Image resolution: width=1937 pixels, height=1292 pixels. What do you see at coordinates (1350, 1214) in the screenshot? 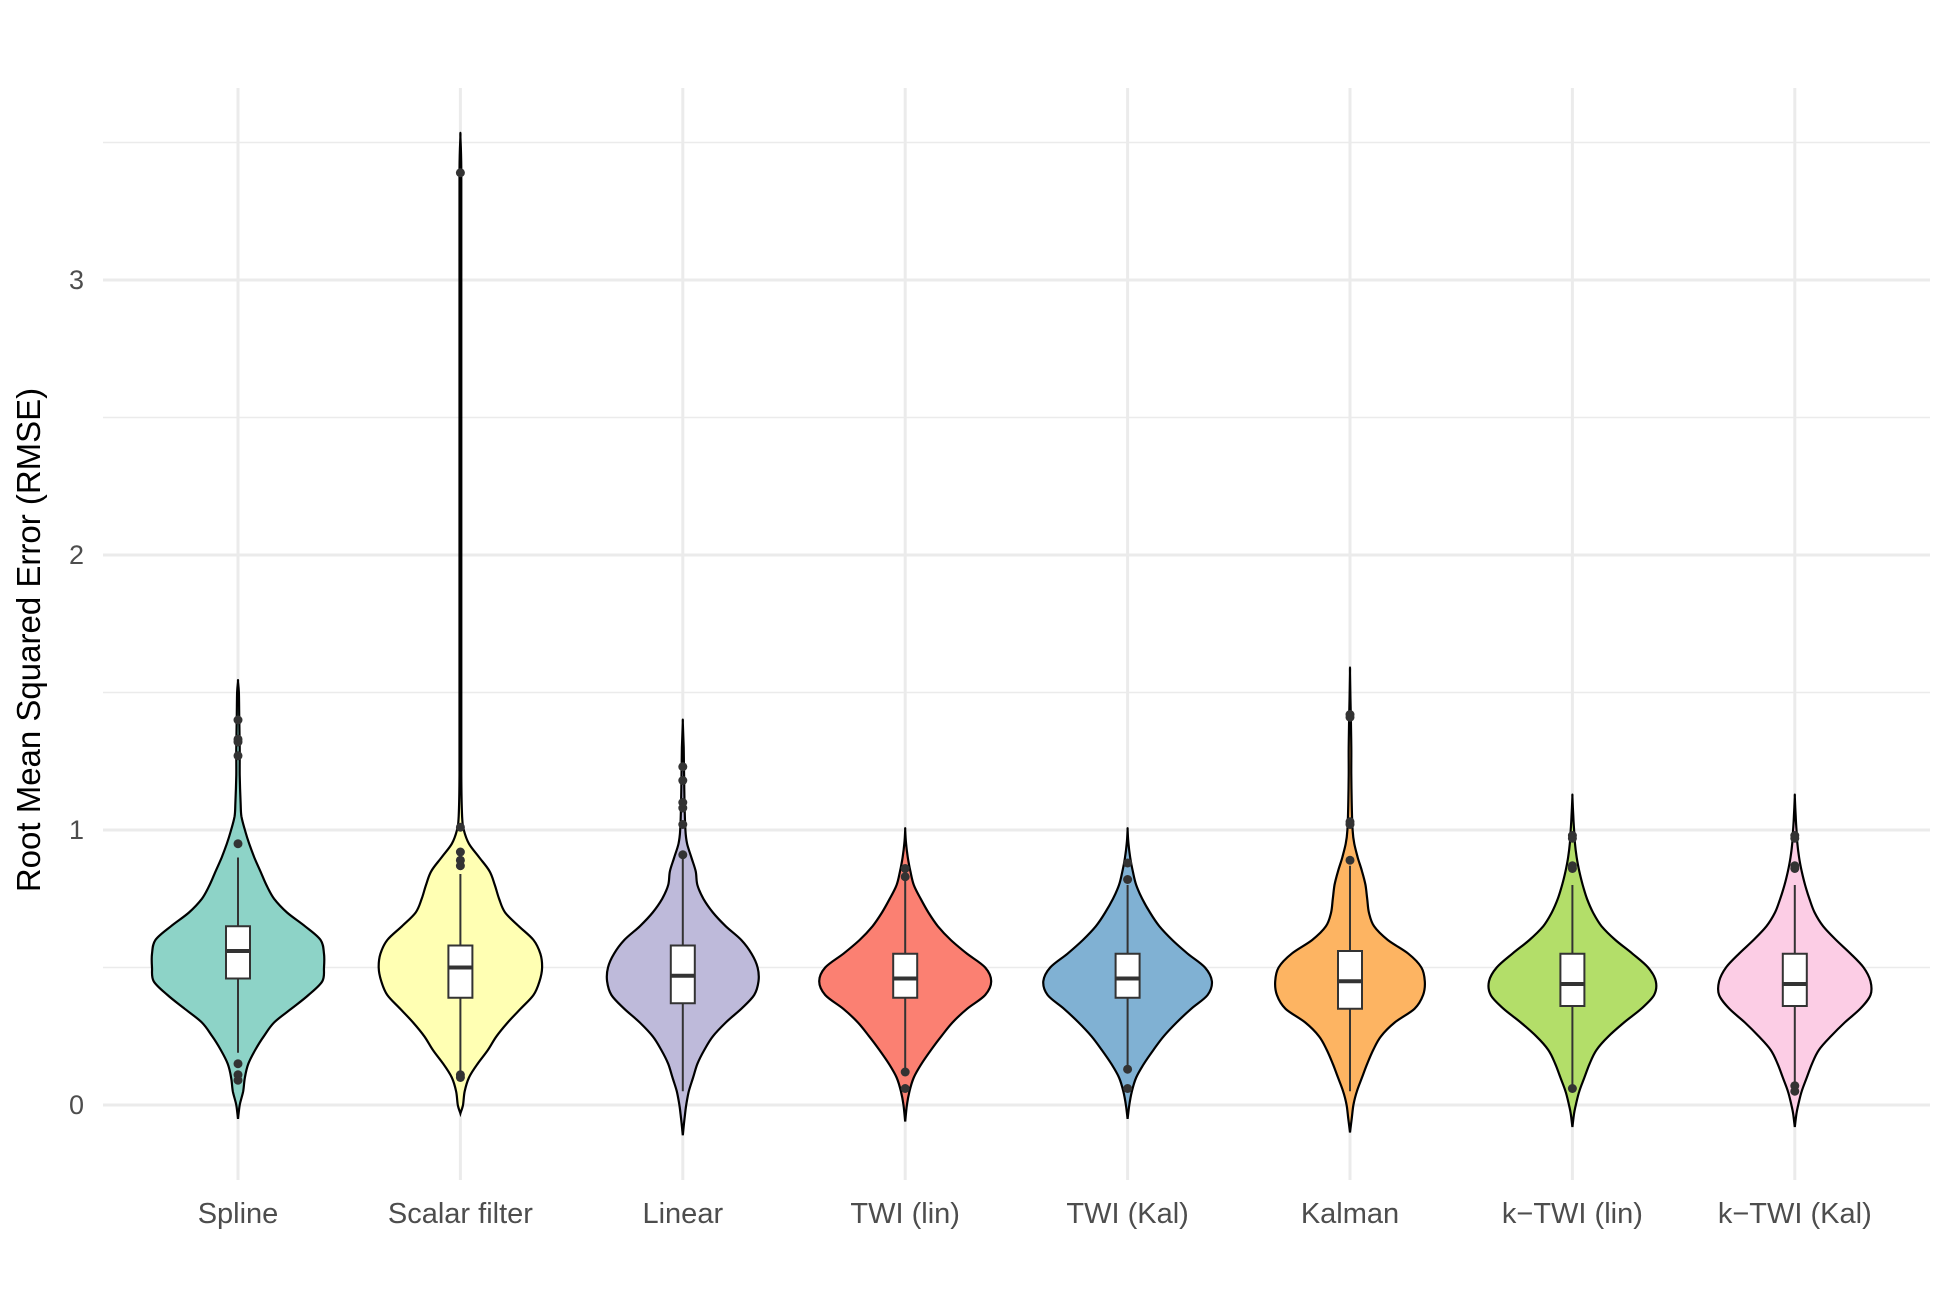
I see `x-tick-label: Kalman` at bounding box center [1350, 1214].